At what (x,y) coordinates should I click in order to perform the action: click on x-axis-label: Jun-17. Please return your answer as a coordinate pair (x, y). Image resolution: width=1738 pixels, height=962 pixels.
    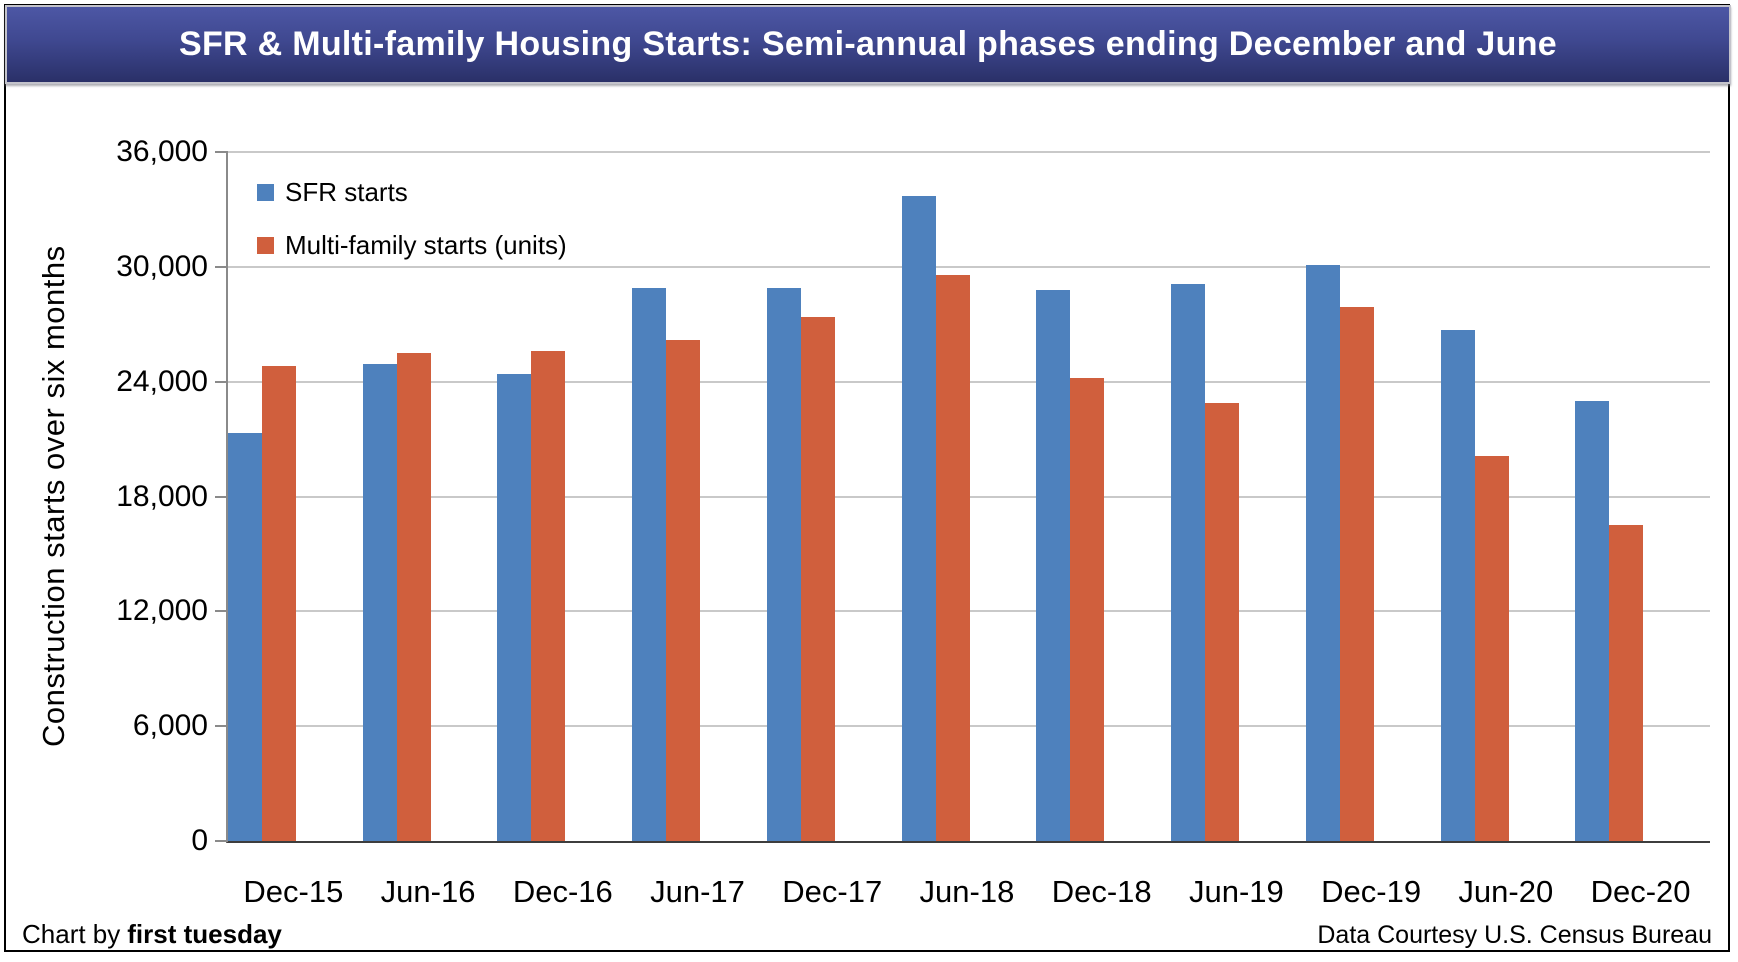
    Looking at the image, I should click on (697, 891).